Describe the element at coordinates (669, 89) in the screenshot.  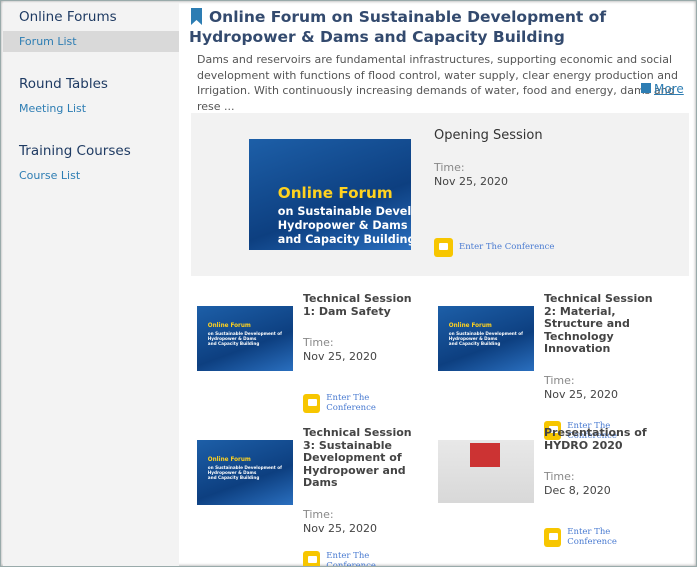
I see `more-text: More` at that location.